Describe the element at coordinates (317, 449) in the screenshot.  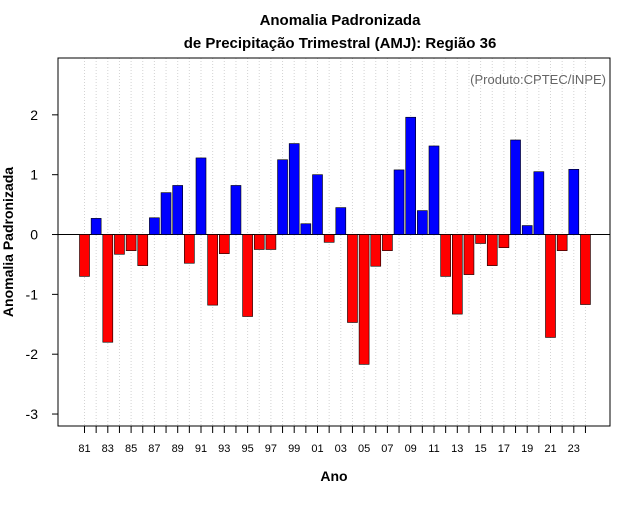
I see `x-tick-label: 01` at that location.